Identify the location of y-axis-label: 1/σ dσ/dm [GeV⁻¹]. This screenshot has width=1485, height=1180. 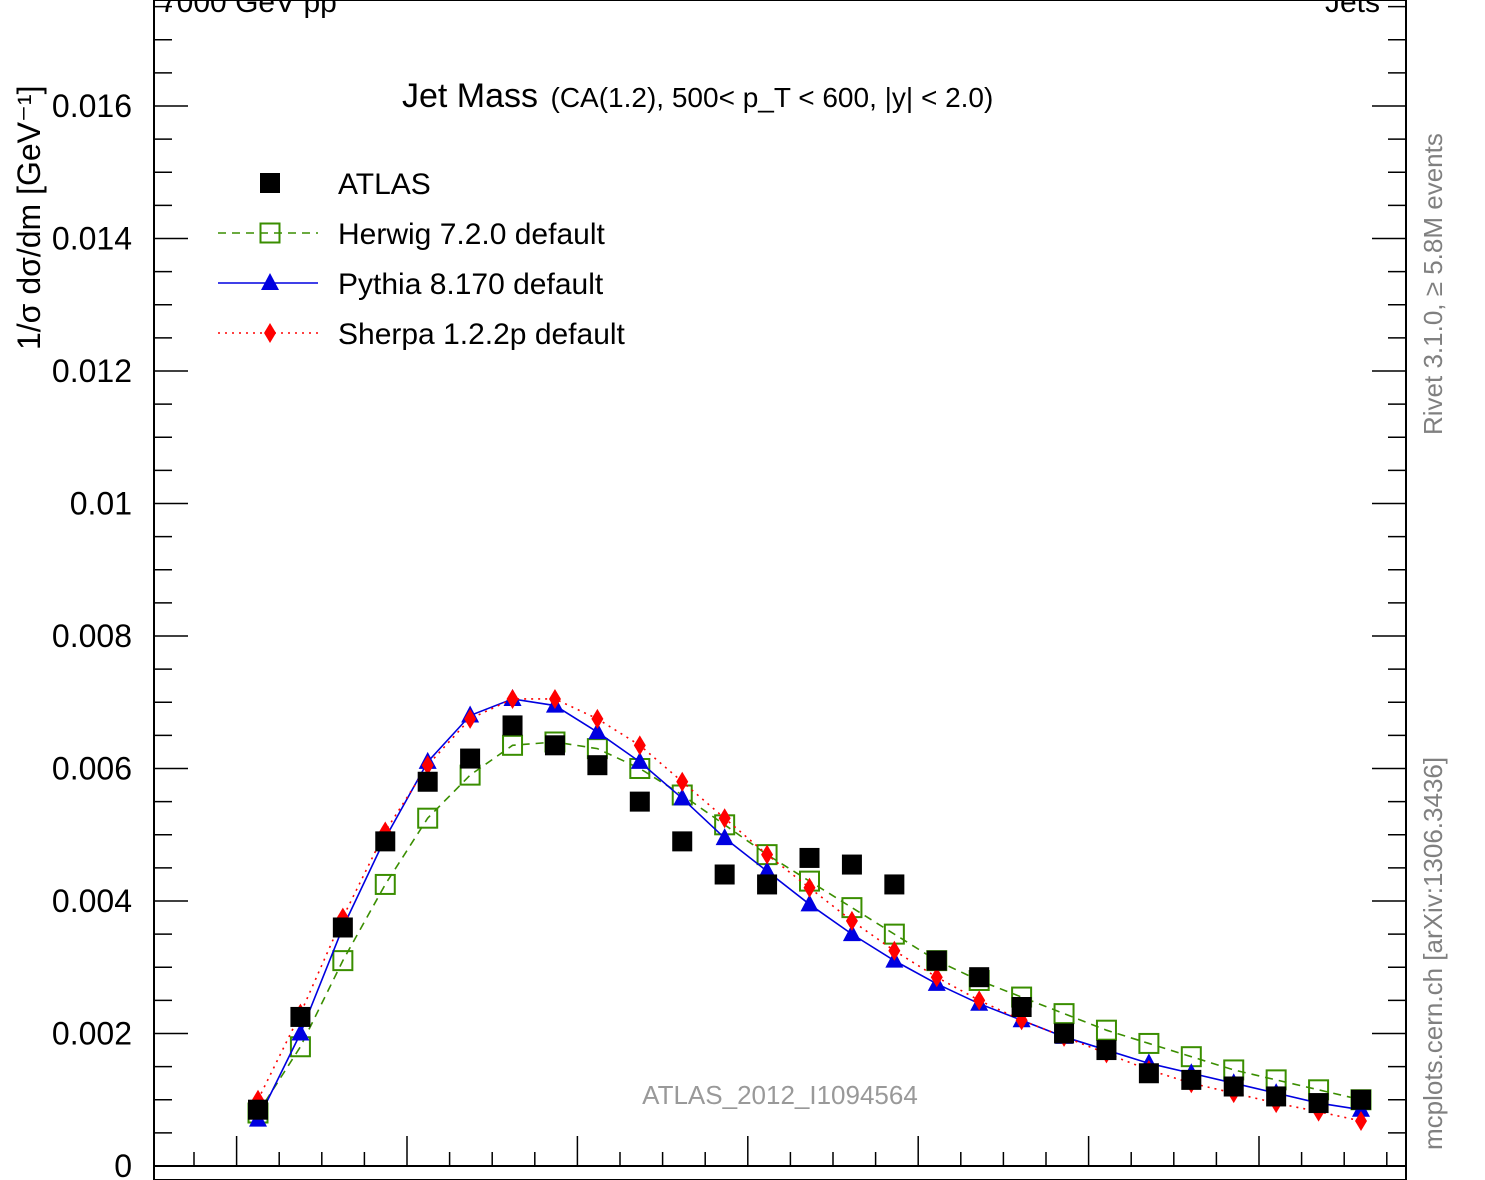
(29, 218).